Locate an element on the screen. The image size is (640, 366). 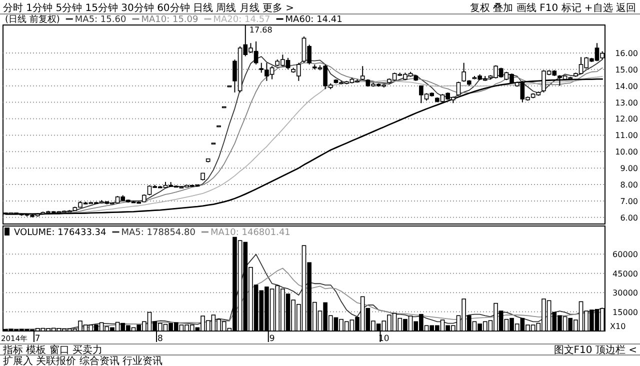
legend-label: MA5: 15.60 is located at coordinates (100, 20).